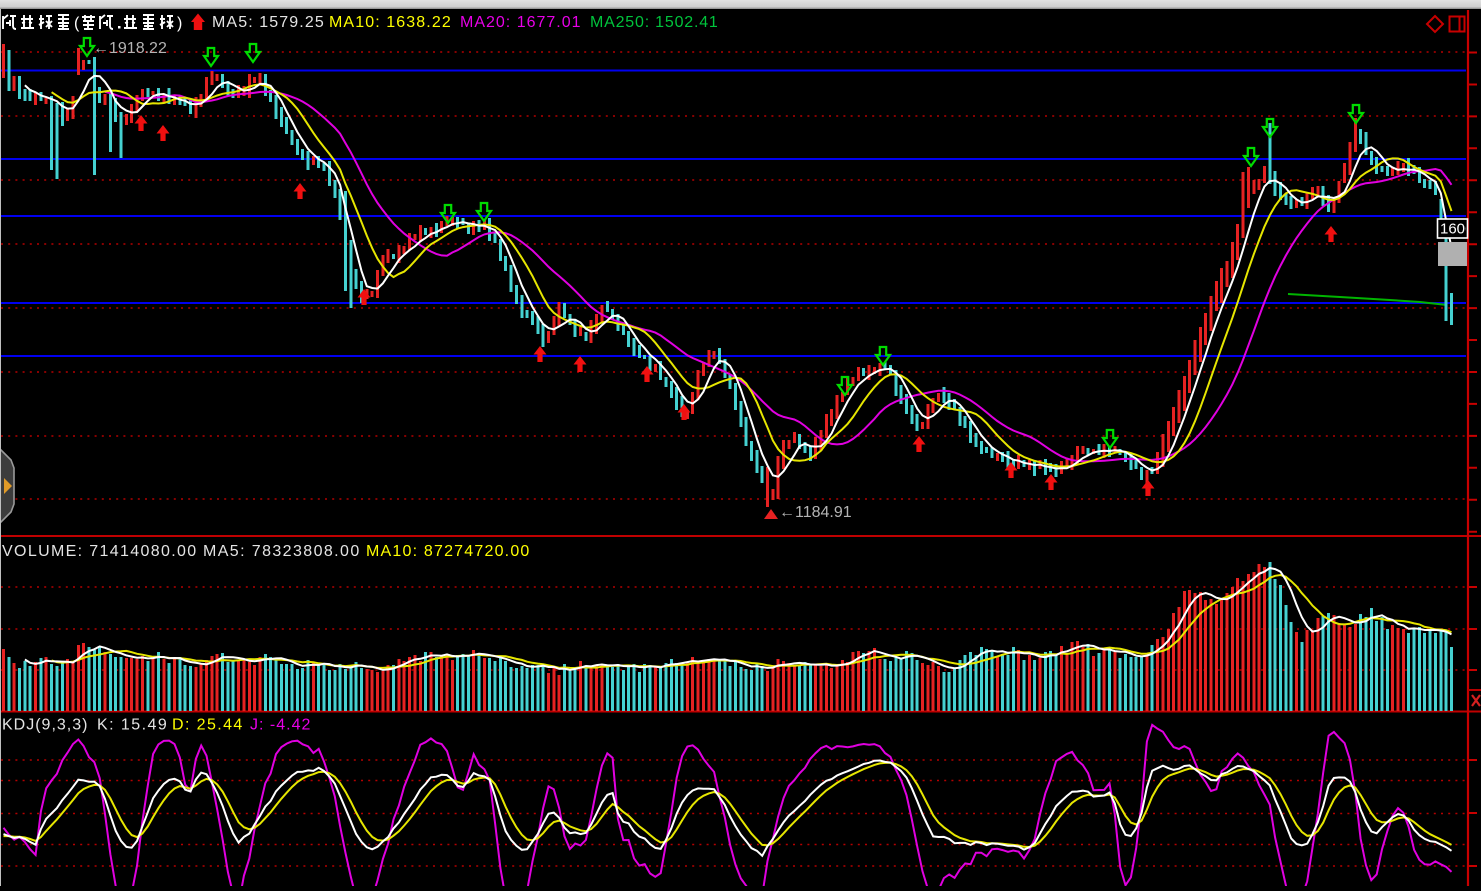 The height and width of the screenshot is (891, 1481). Describe the element at coordinates (654, 22) in the screenshot. I see `svg-text: MA250: 1502.41` at that location.